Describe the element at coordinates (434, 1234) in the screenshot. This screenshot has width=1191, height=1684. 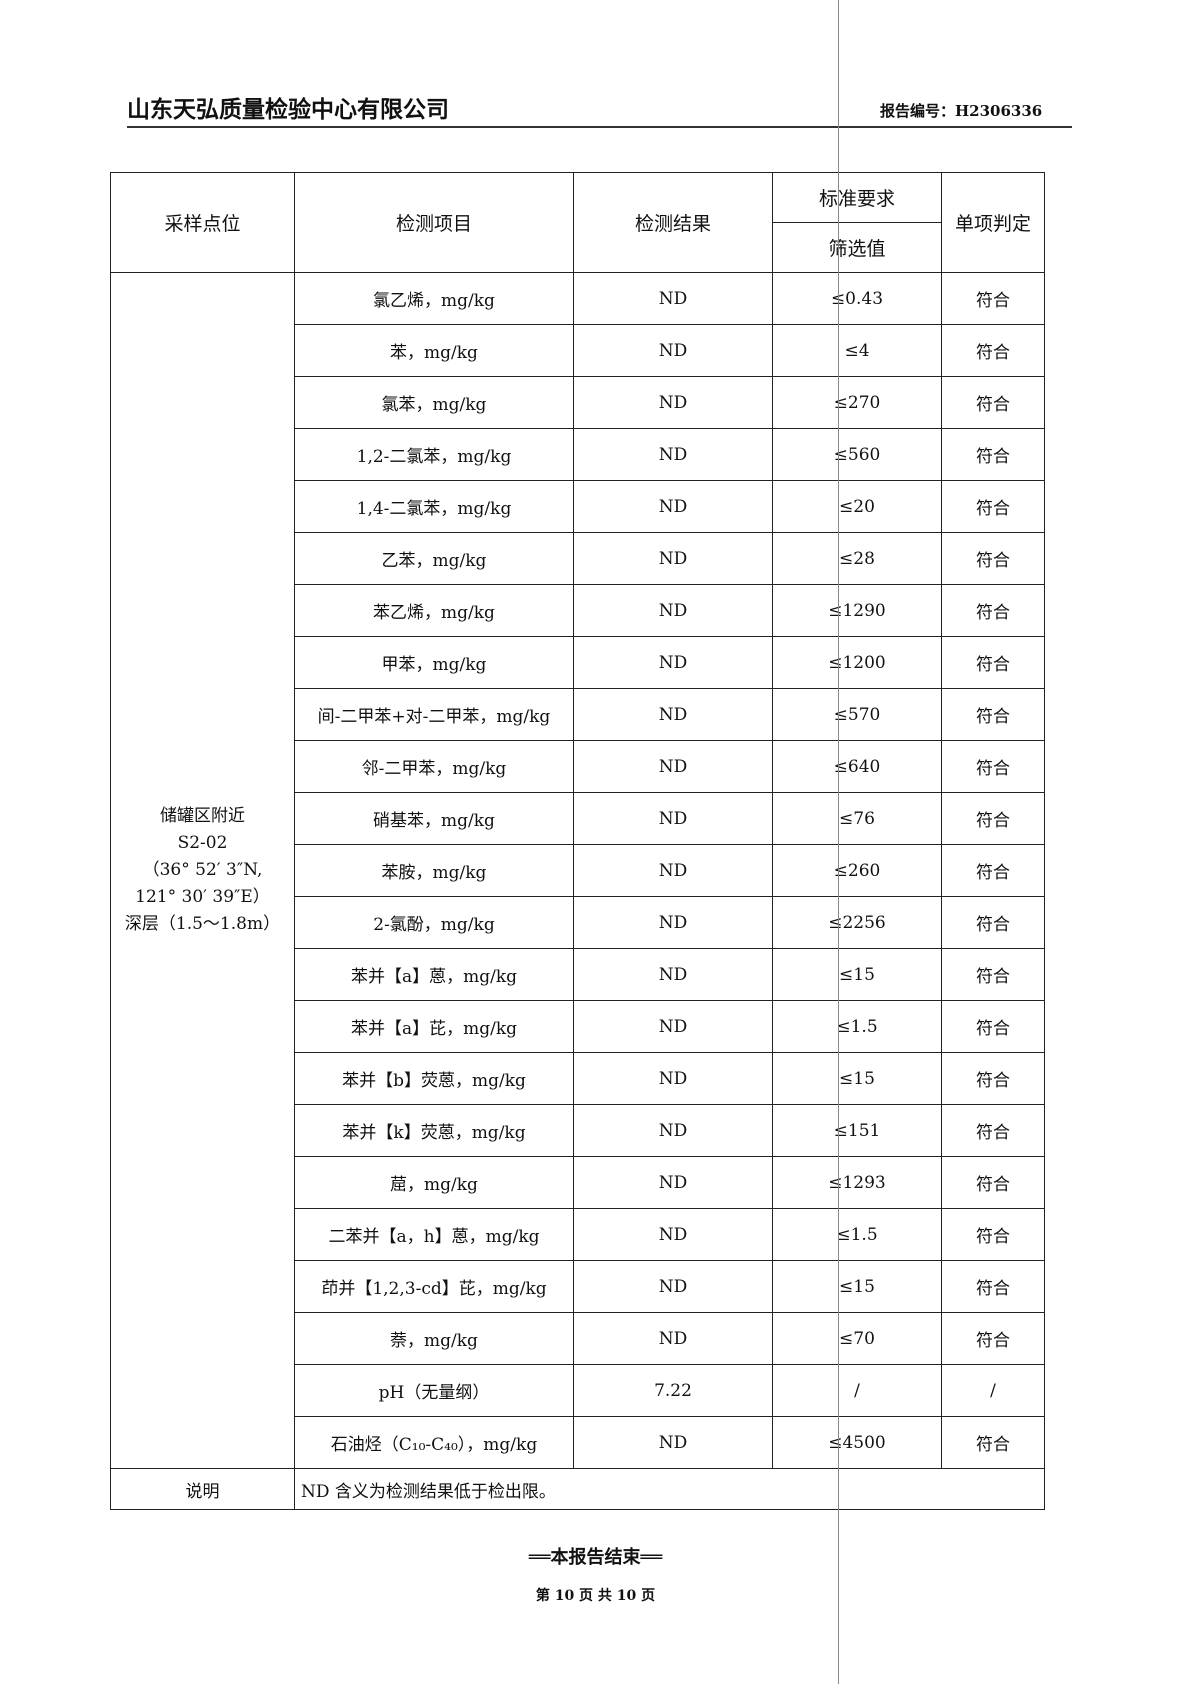
I see `test-item: 二苯并【a，h】蒽，mg/kg` at that location.